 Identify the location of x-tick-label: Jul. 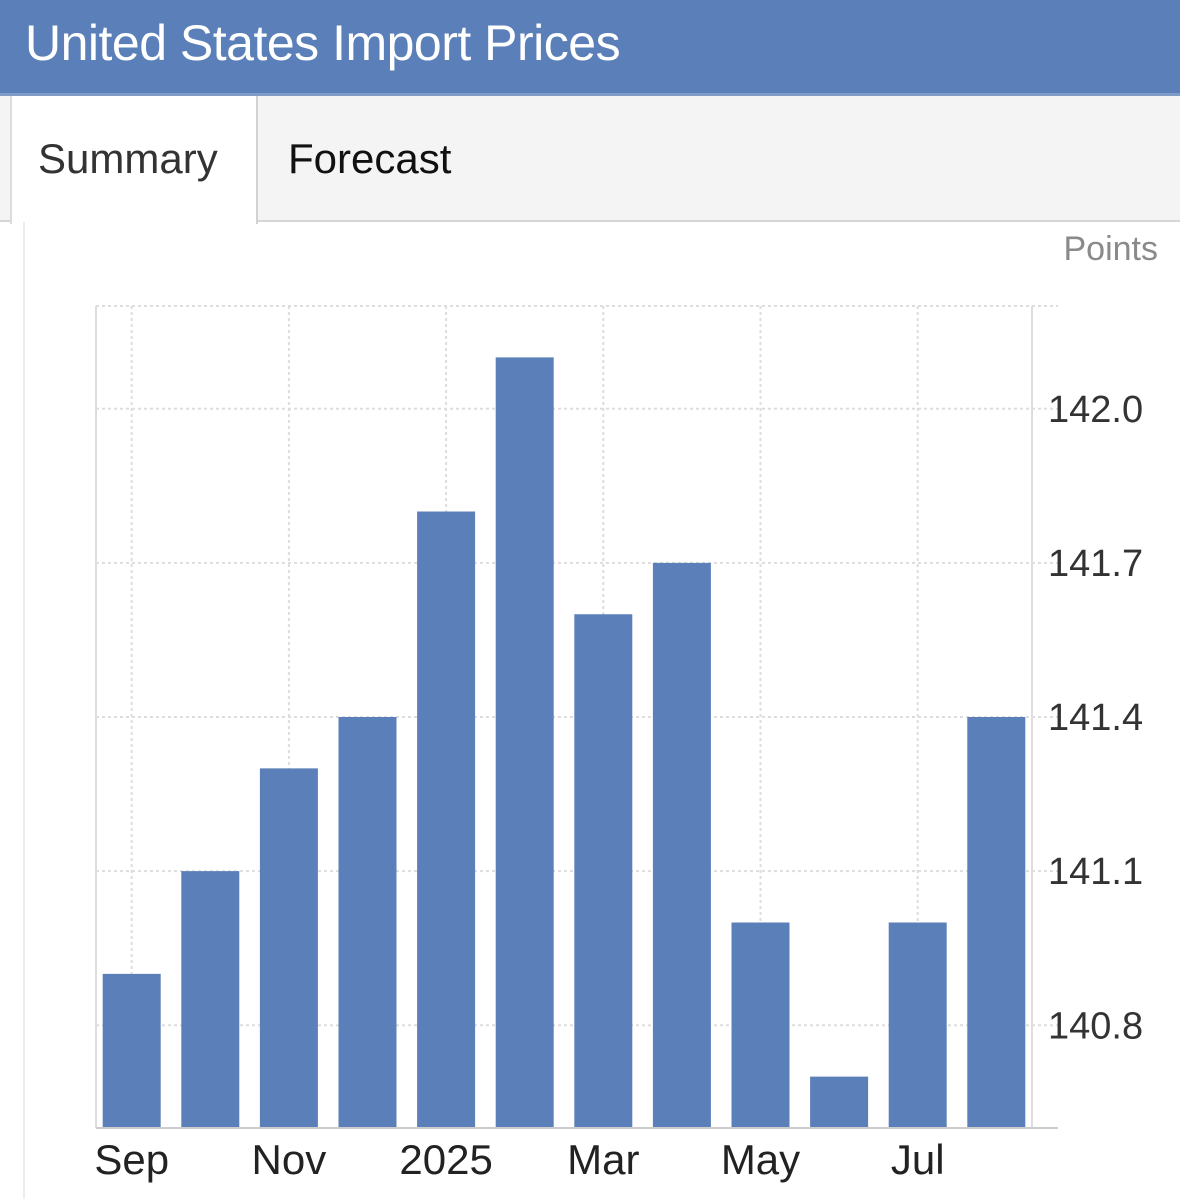
(918, 1159).